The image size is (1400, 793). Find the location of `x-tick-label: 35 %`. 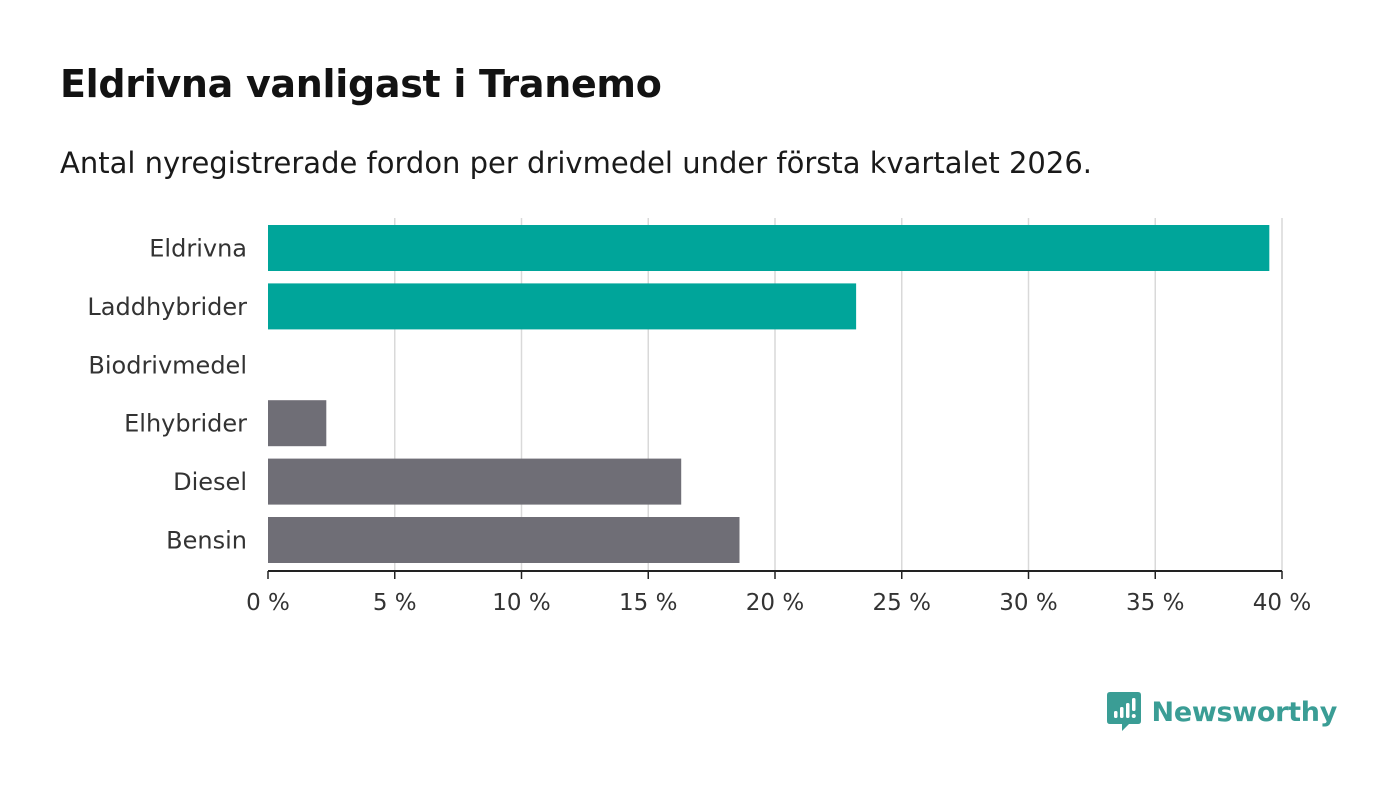

x-tick-label: 35 % is located at coordinates (1155, 603).